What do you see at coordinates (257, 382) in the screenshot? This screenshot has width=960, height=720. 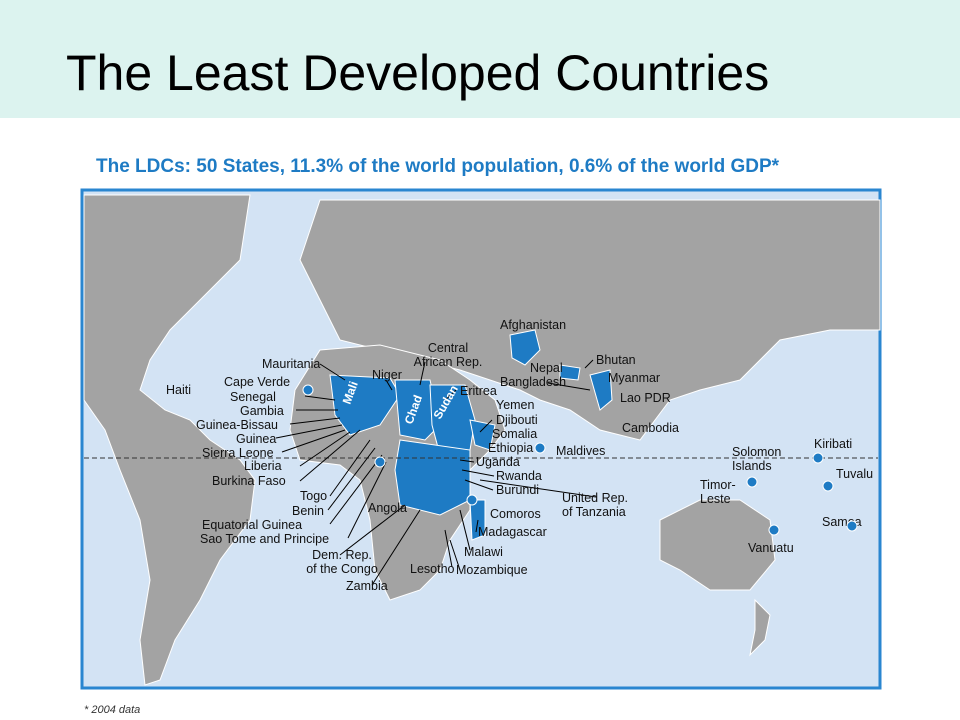 I see `country-label: Cape Verde` at bounding box center [257, 382].